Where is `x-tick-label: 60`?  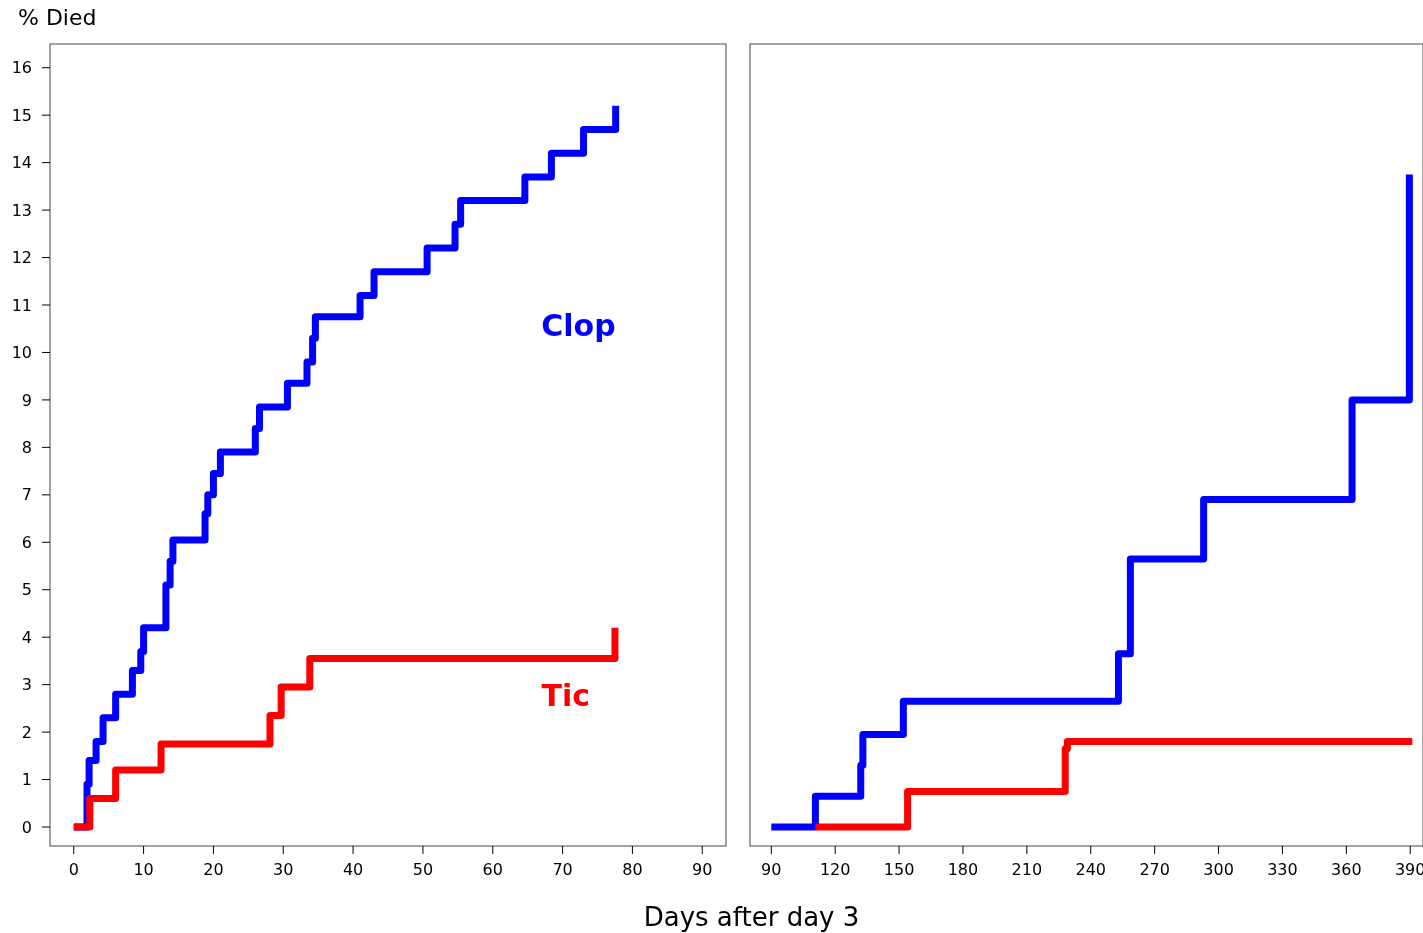 x-tick-label: 60 is located at coordinates (492, 869).